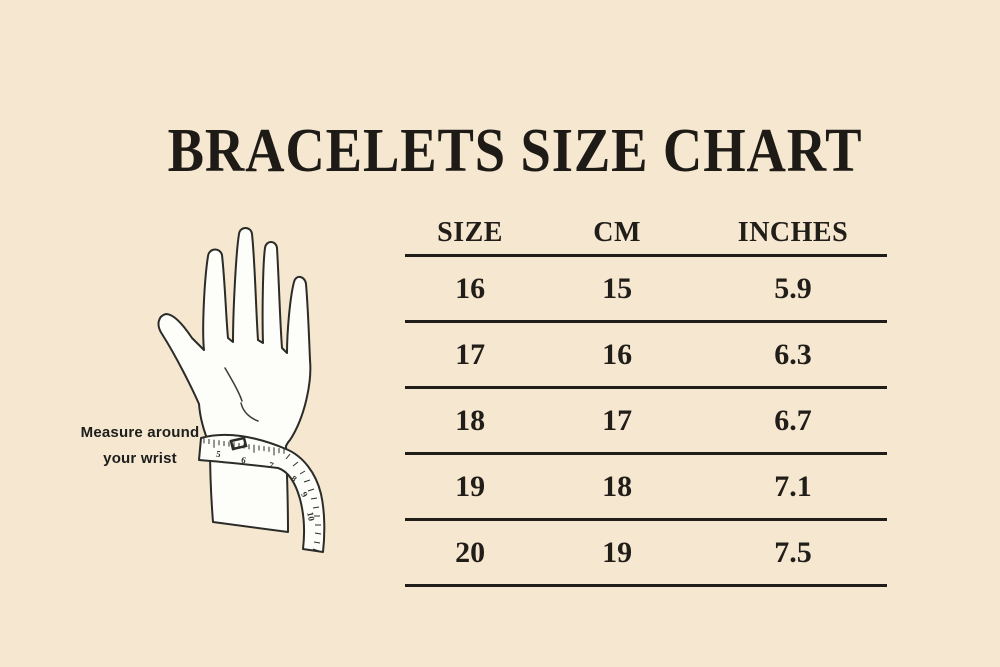  Describe the element at coordinates (646, 488) in the screenshot. I see `table-row: 19 18 7.1` at that location.